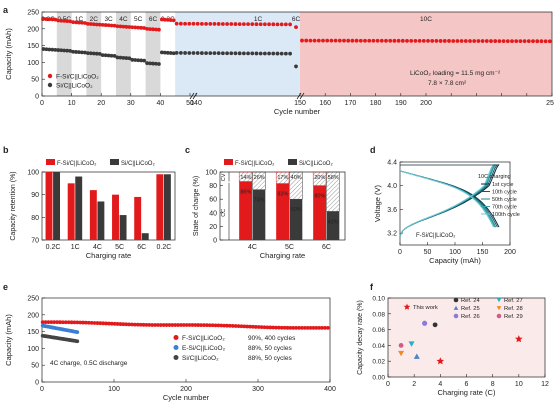 The width and height of the screenshot is (554, 406). Describe the element at coordinates (504, 208) in the screenshot. I see `legend-label: 70th cycle` at that location.